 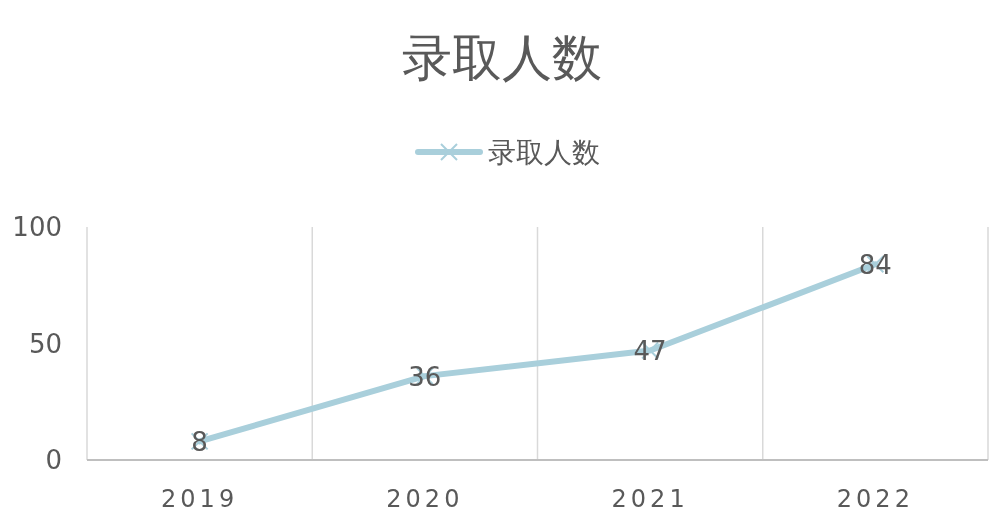 I want to click on data-label: 47, so click(x=650, y=351).